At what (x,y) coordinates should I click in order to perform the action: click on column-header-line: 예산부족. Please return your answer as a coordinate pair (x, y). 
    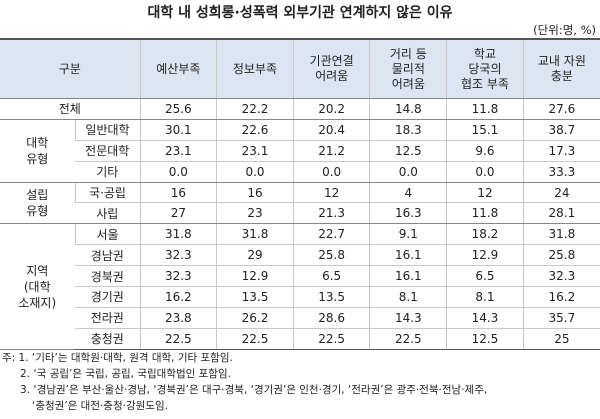
    Looking at the image, I should click on (178, 68).